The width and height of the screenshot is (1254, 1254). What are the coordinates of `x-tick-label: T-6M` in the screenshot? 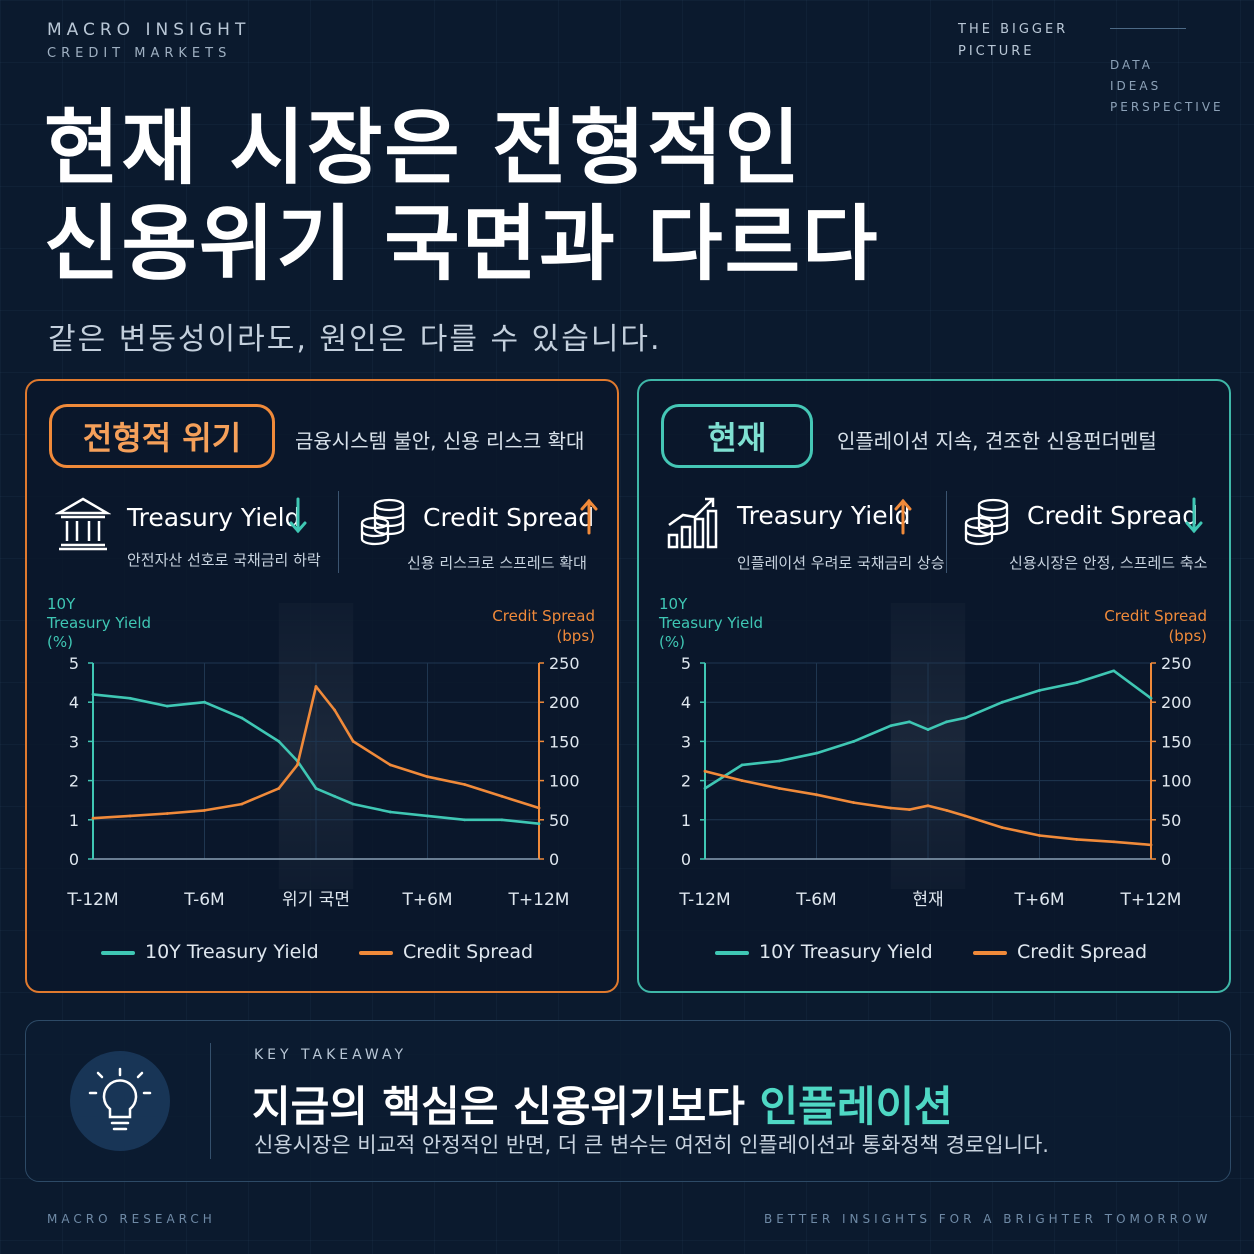 It's located at (815, 900).